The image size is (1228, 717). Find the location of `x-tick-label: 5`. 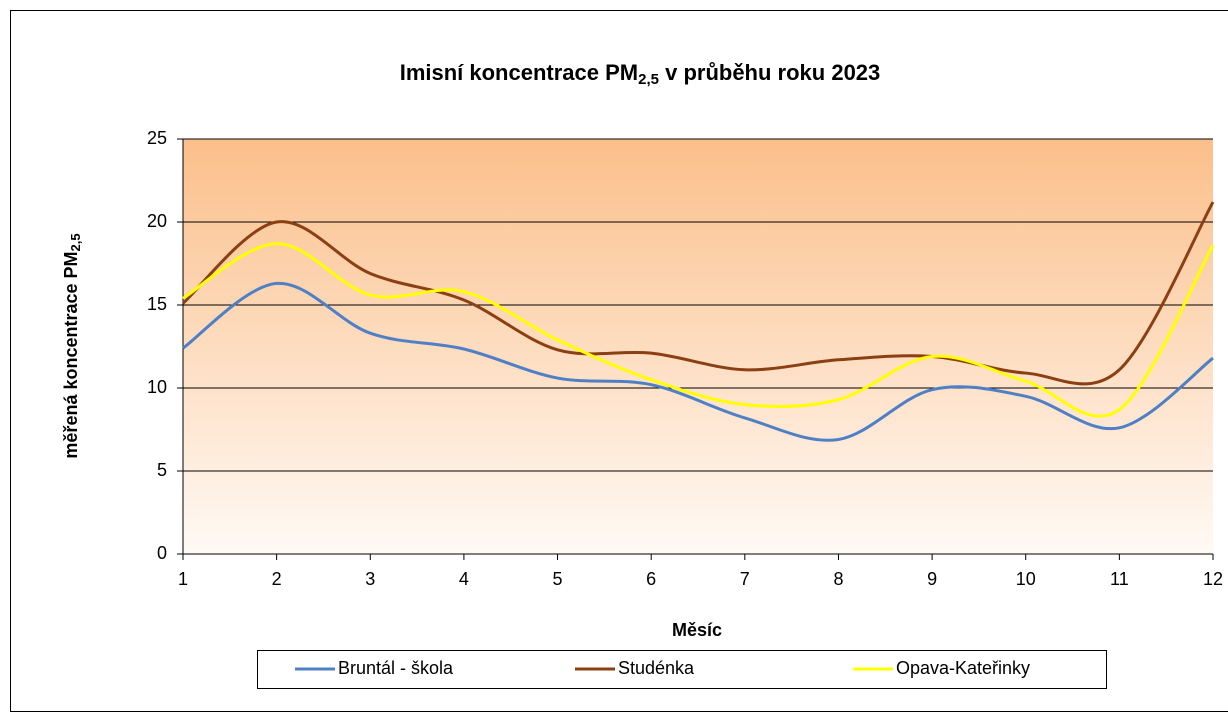

x-tick-label: 5 is located at coordinates (558, 579).